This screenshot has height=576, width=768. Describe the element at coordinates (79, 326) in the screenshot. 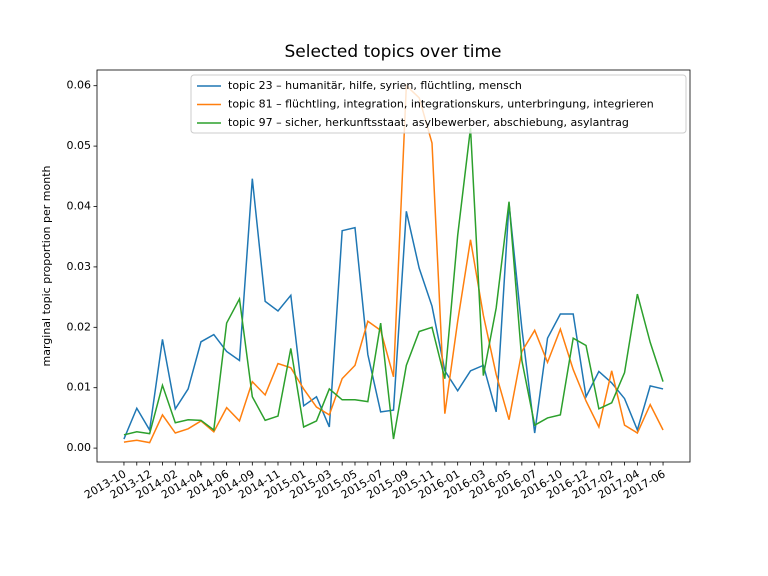

I see `y-tick-label: 0.02` at that location.